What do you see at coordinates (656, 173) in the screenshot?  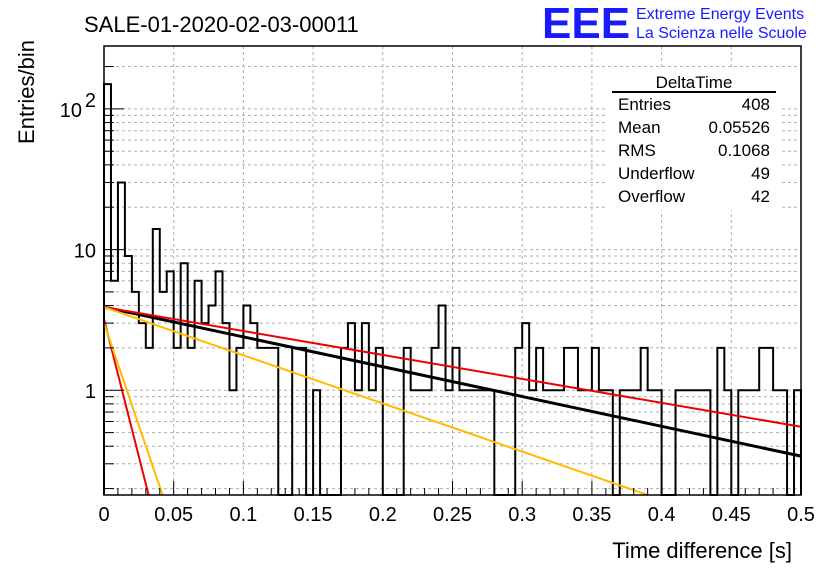 I see `stats-label: Underflow` at bounding box center [656, 173].